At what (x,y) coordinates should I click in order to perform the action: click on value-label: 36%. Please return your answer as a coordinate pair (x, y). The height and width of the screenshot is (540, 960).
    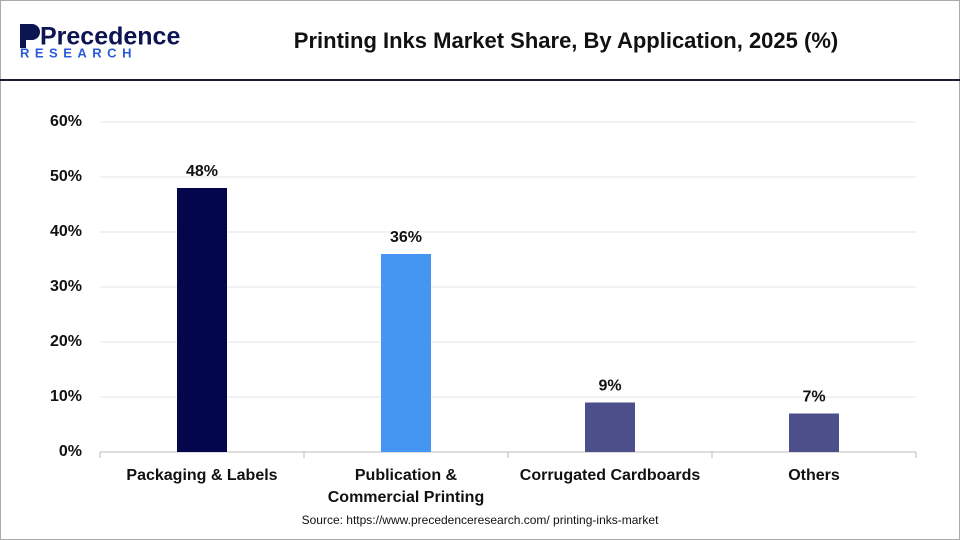
    Looking at the image, I should click on (406, 237).